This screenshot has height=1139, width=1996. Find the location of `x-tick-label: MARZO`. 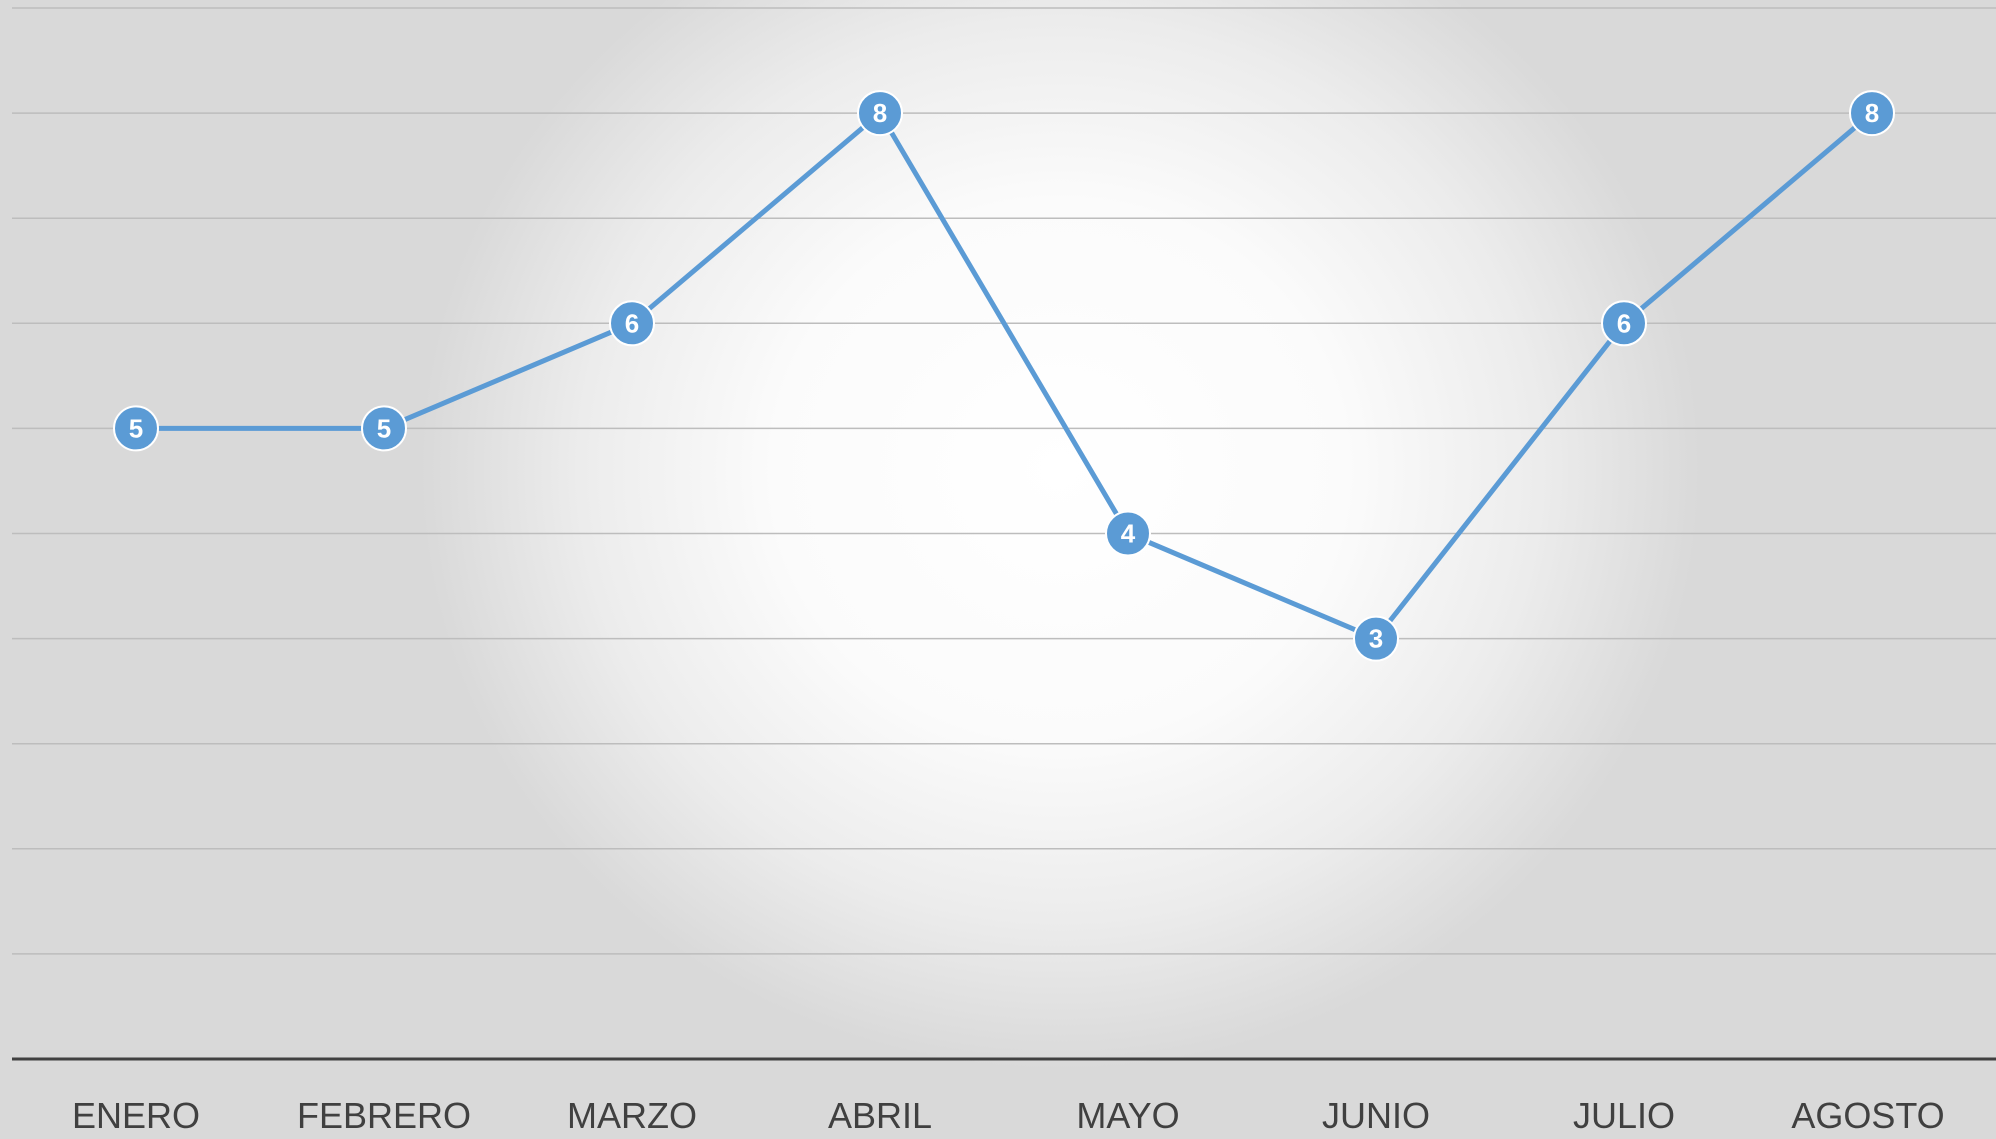

x-tick-label: MARZO is located at coordinates (632, 1115).